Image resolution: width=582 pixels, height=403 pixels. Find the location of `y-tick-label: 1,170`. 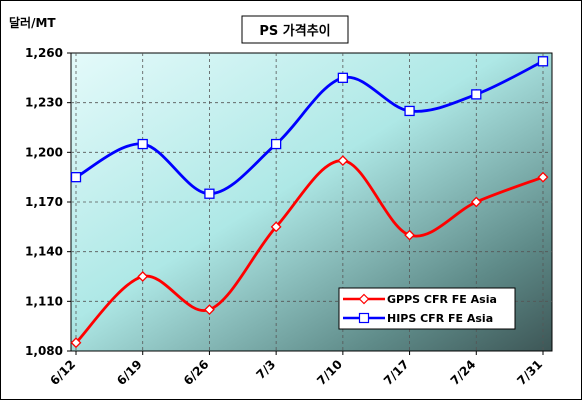

y-tick-label: 1,170 is located at coordinates (44, 202).